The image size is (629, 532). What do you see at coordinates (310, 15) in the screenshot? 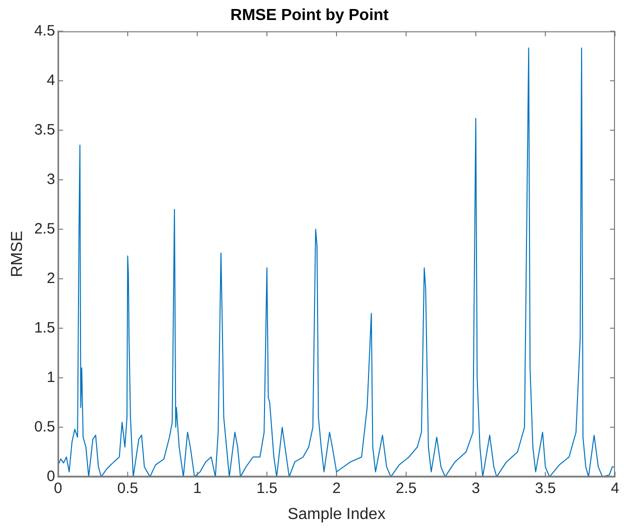
I see `chart-title: RMSE Point by Point` at bounding box center [310, 15].